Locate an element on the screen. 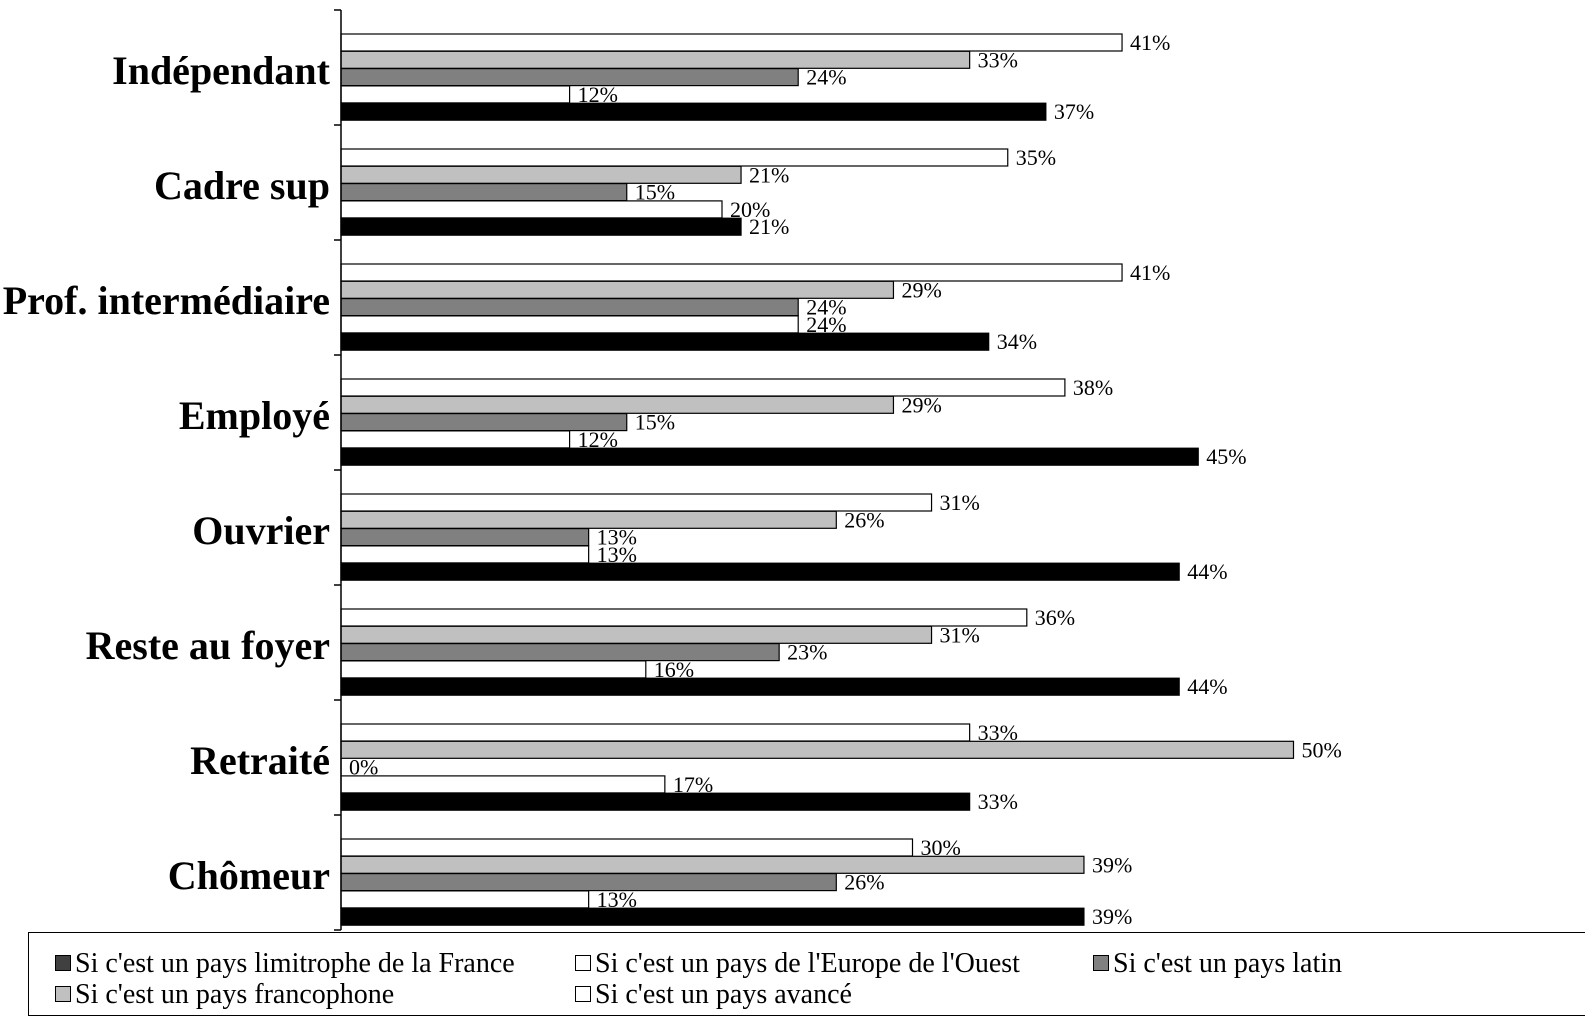 Image resolution: width=1585 pixels, height=1018 pixels. legend-swatch-avance is located at coordinates (583, 994).